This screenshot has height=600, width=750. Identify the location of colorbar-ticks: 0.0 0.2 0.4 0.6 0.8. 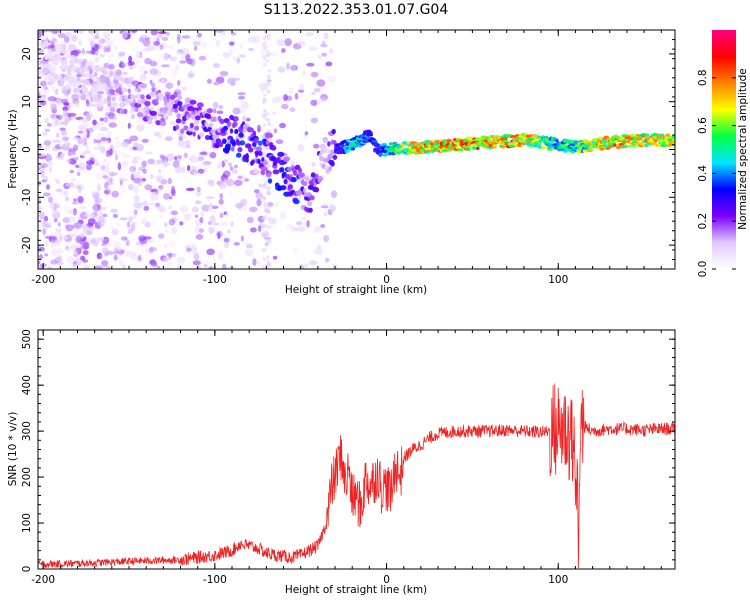
(716, 173).